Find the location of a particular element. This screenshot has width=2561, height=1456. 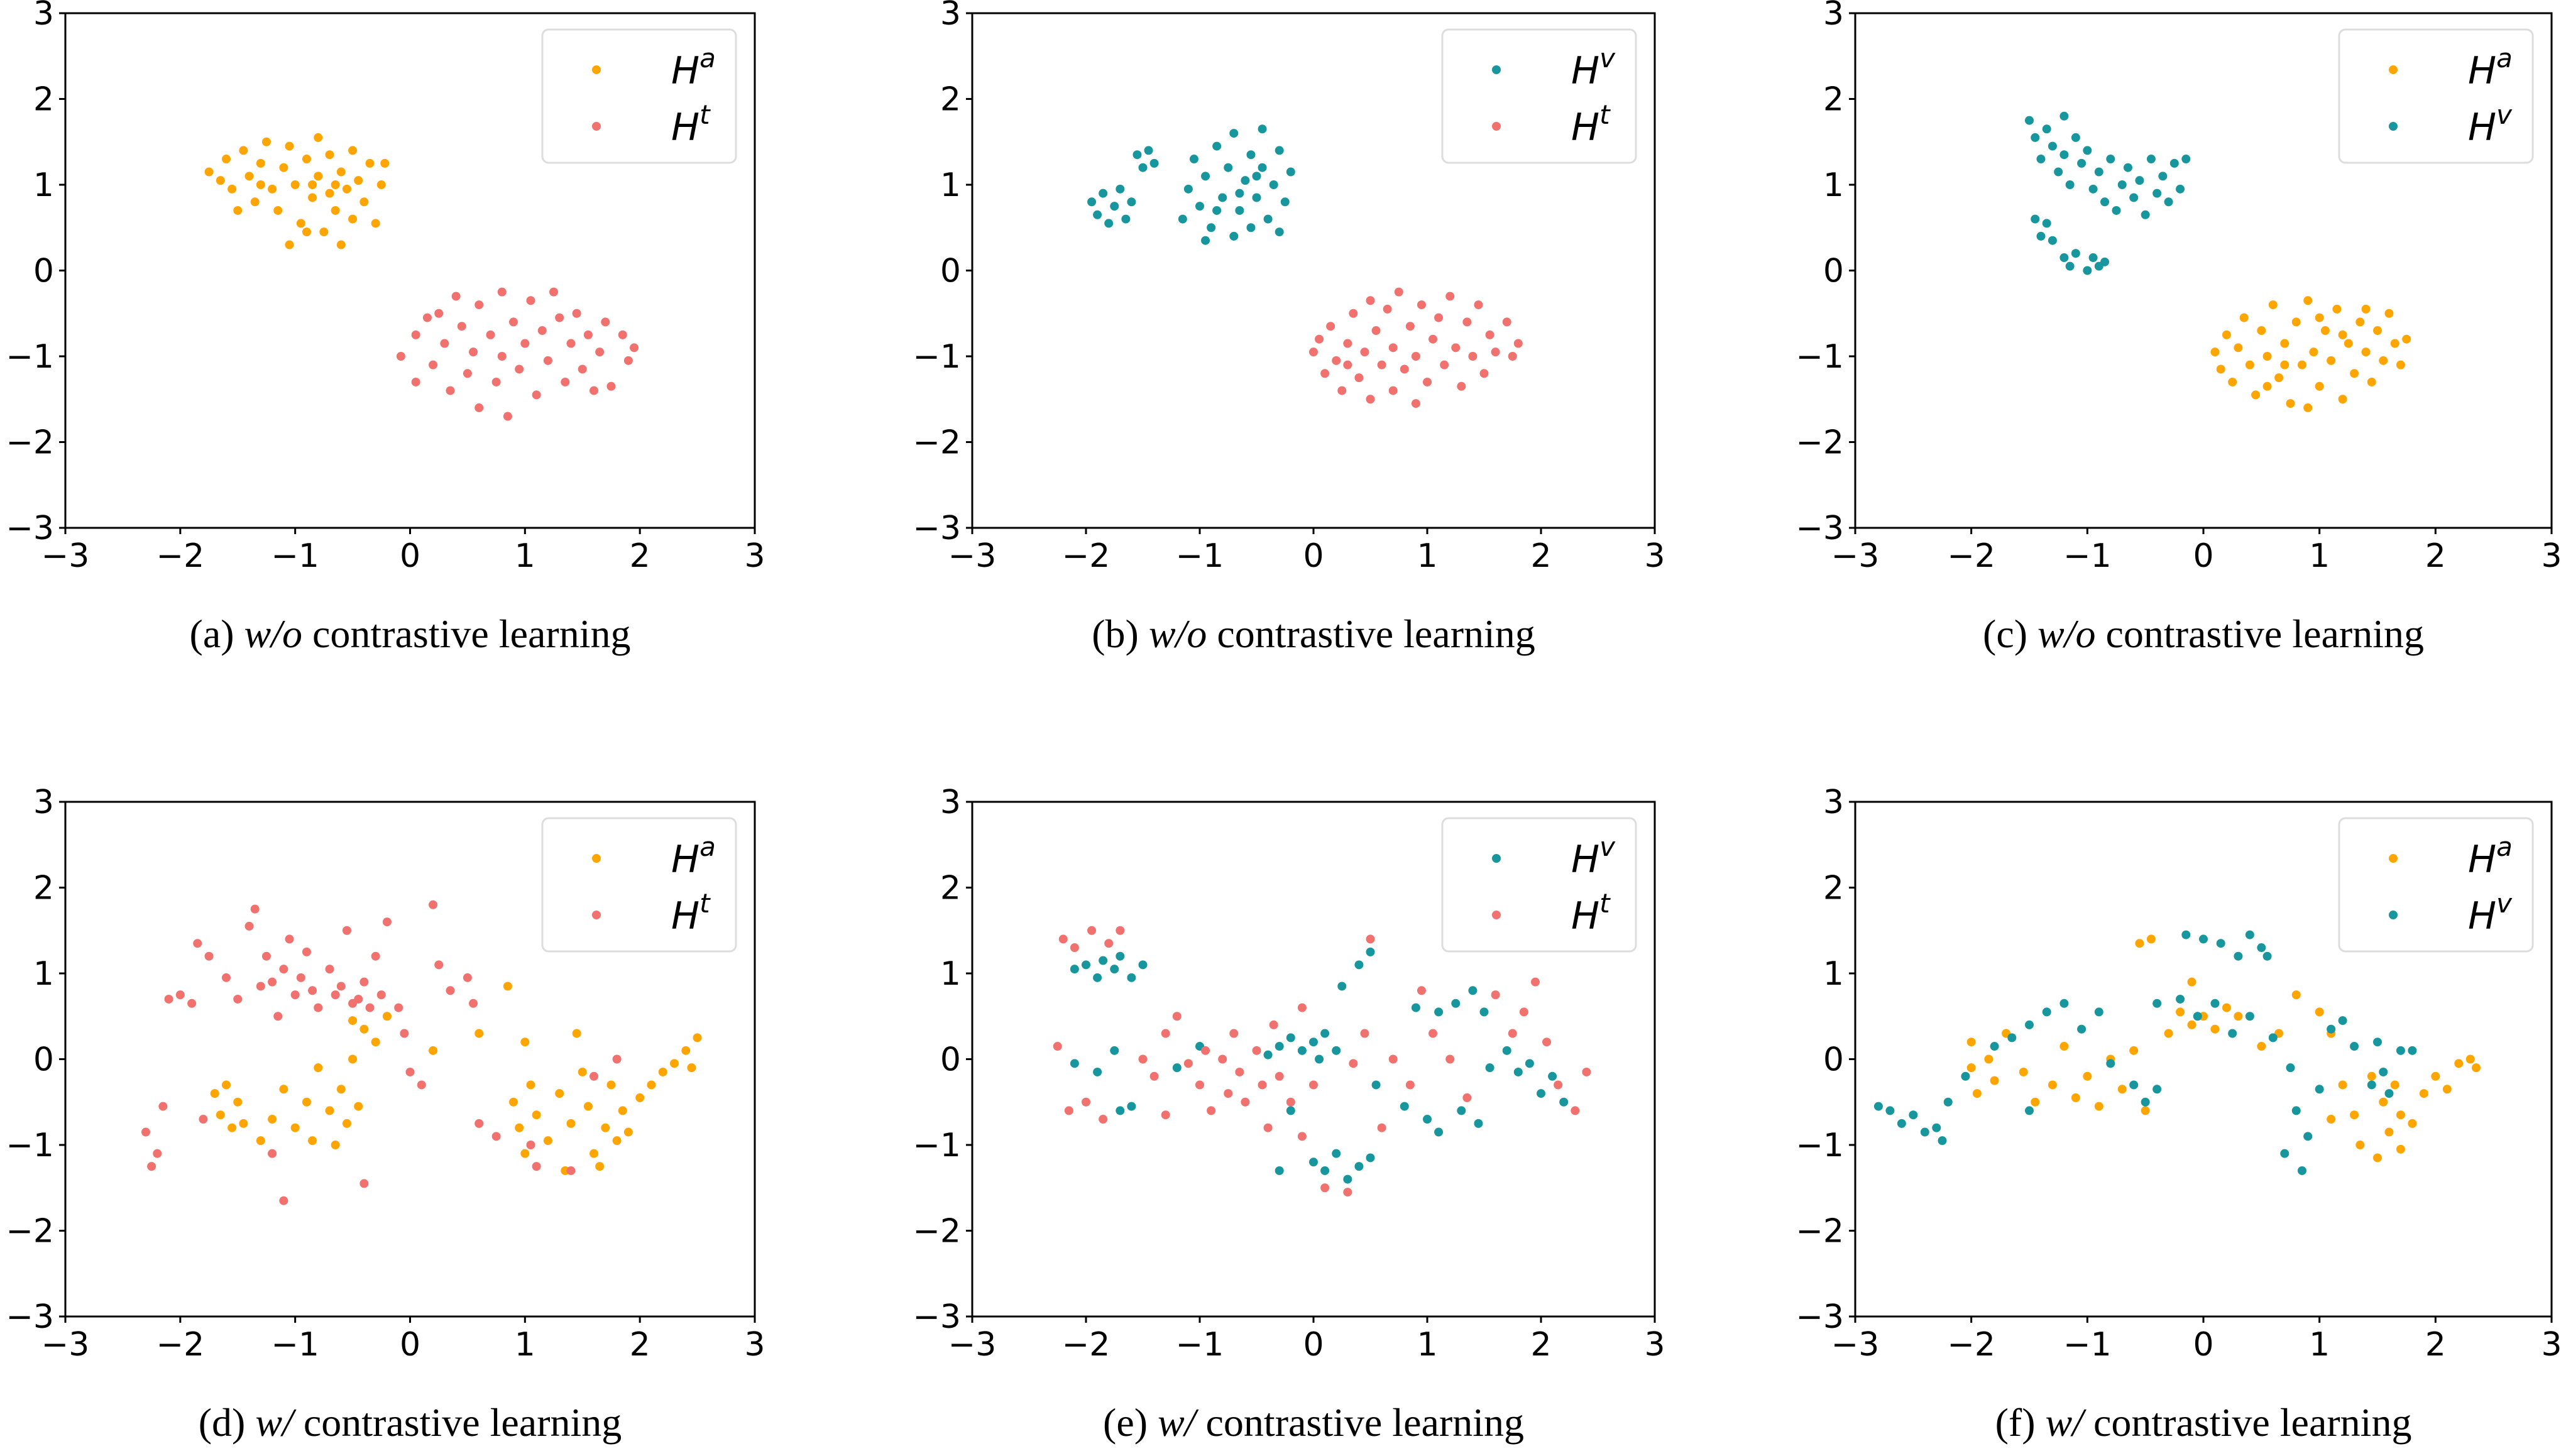

caption-label: (a) is located at coordinates (217, 633).